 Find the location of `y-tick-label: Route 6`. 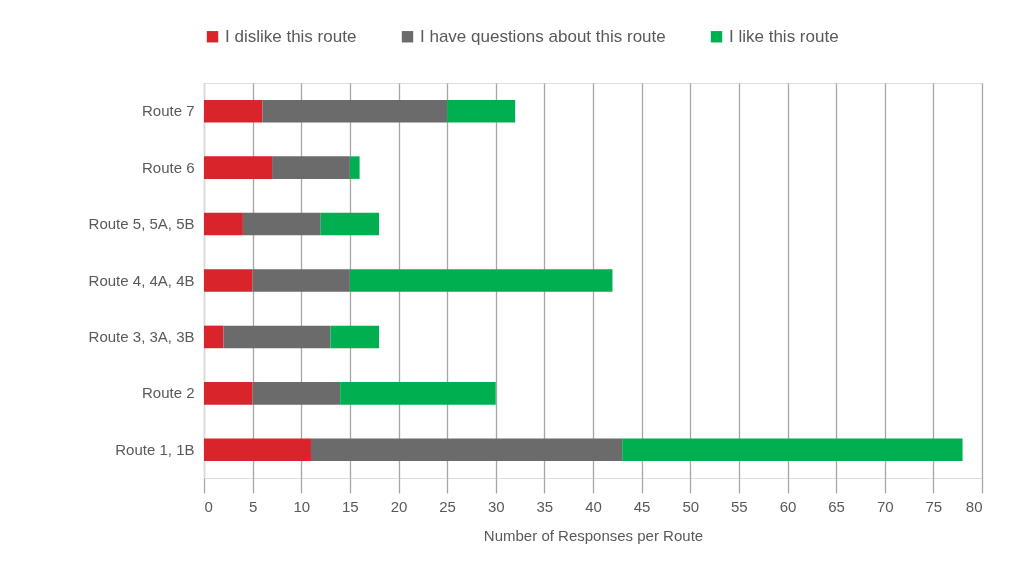

y-tick-label: Route 6 is located at coordinates (168, 167).